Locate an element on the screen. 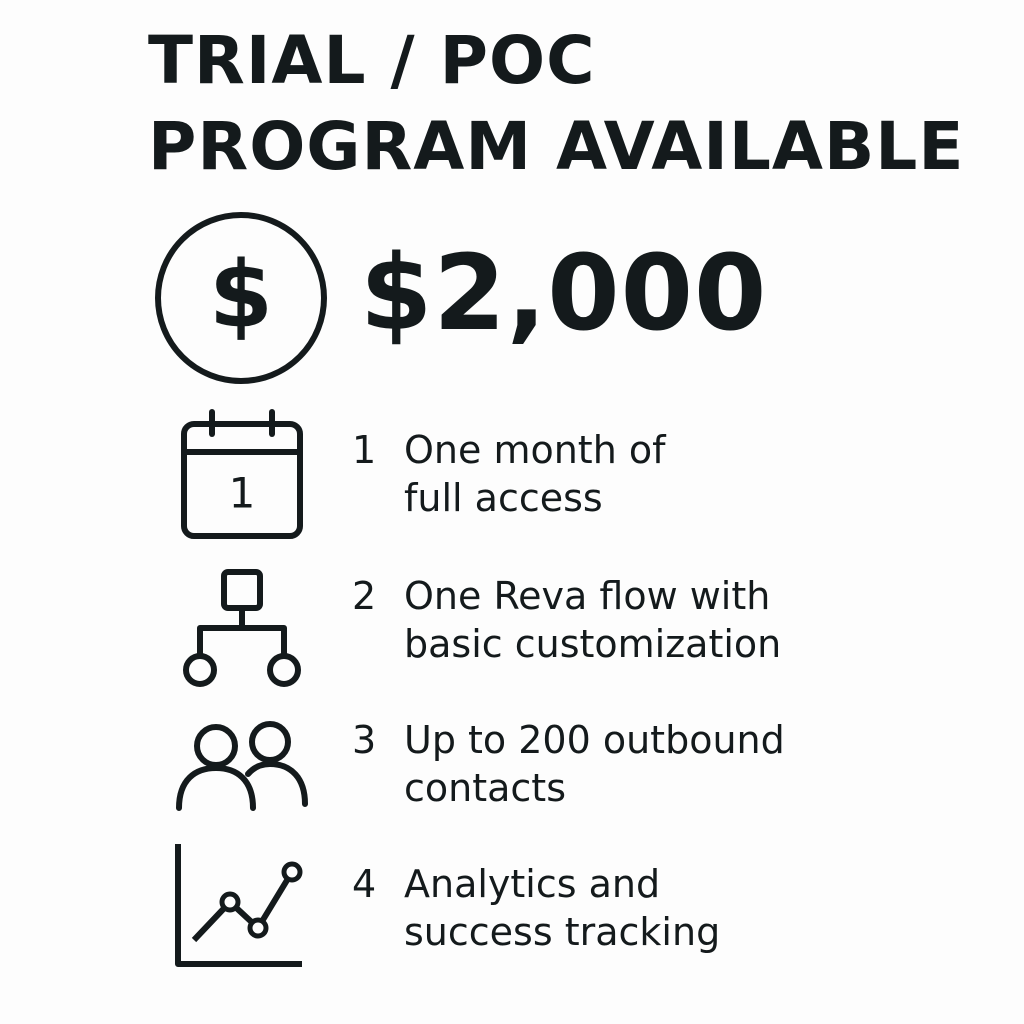  dollar-symbol: $ is located at coordinates (241, 294).